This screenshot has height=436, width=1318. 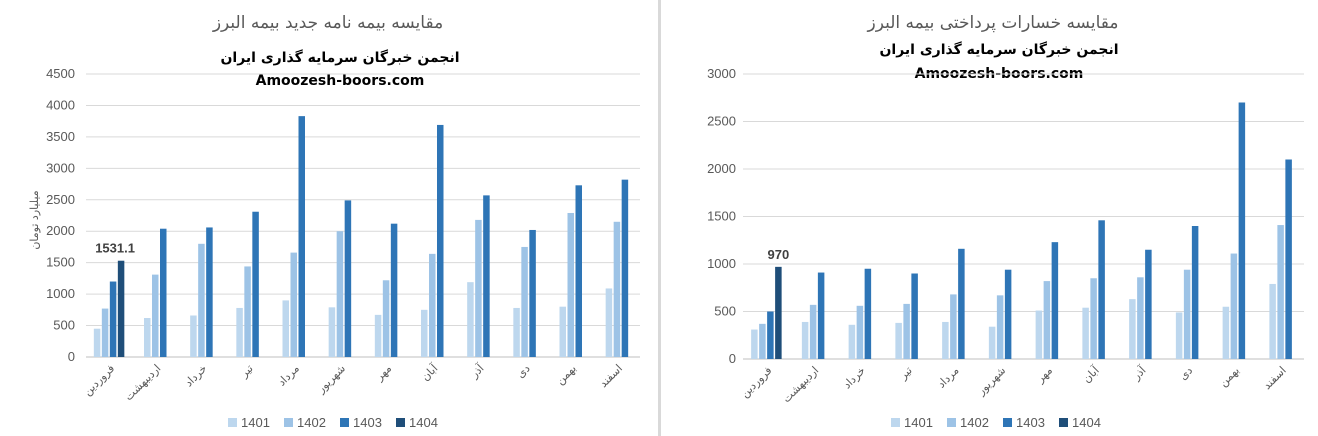 I want to click on y-tick-label: 3000, so click(x=60, y=167).